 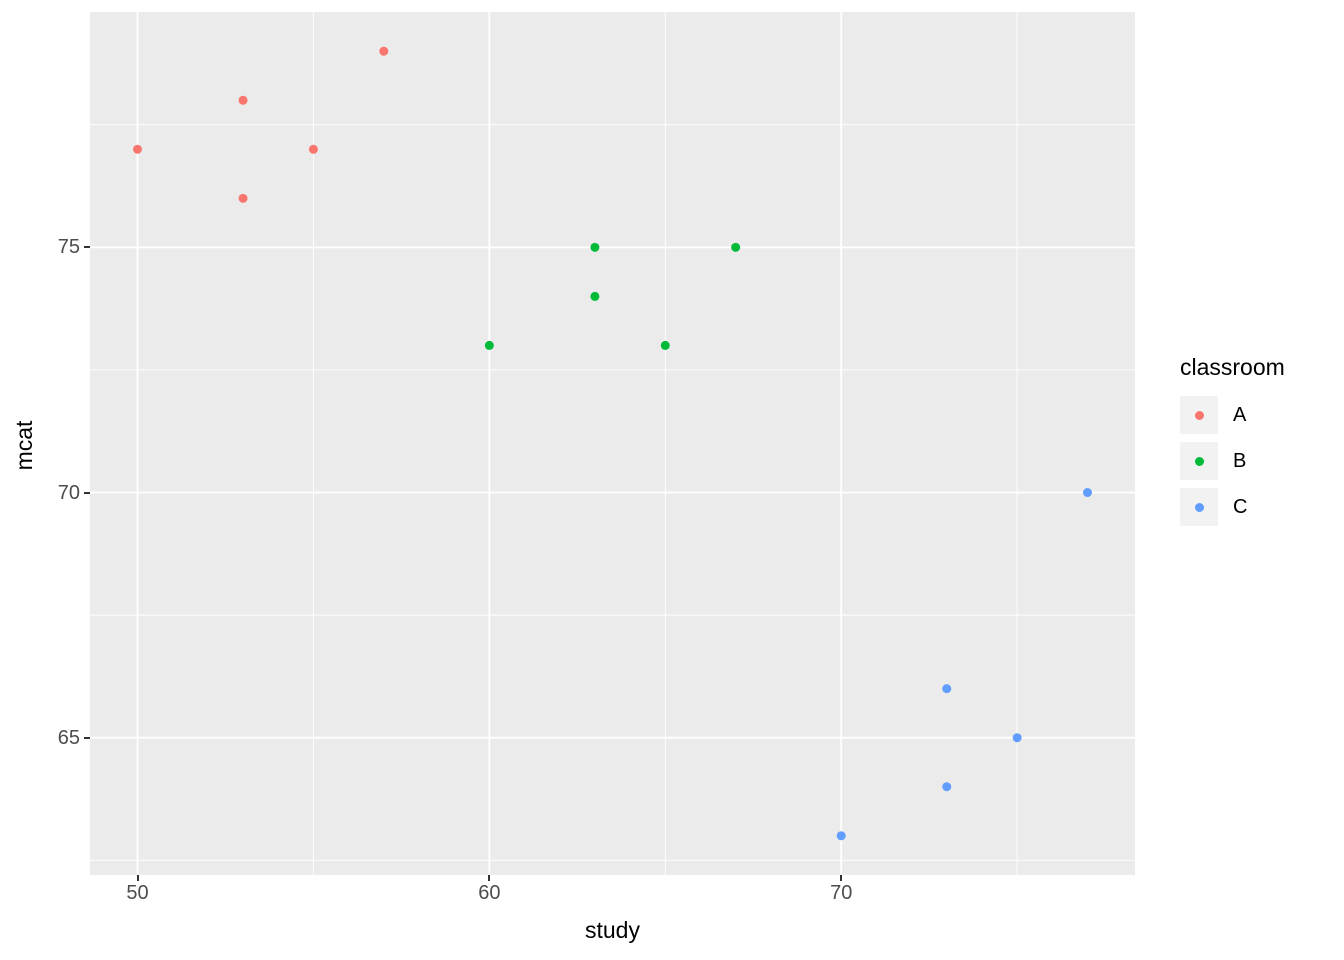 I want to click on legend-label-A: A, so click(x=1240, y=414).